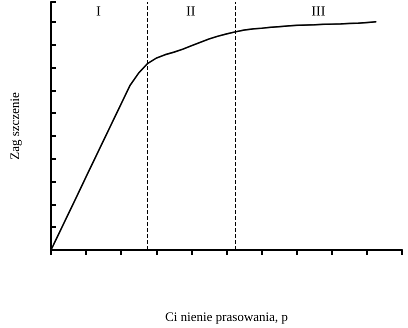 The width and height of the screenshot is (408, 328). Describe the element at coordinates (99, 12) in the screenshot. I see `text: I` at that location.